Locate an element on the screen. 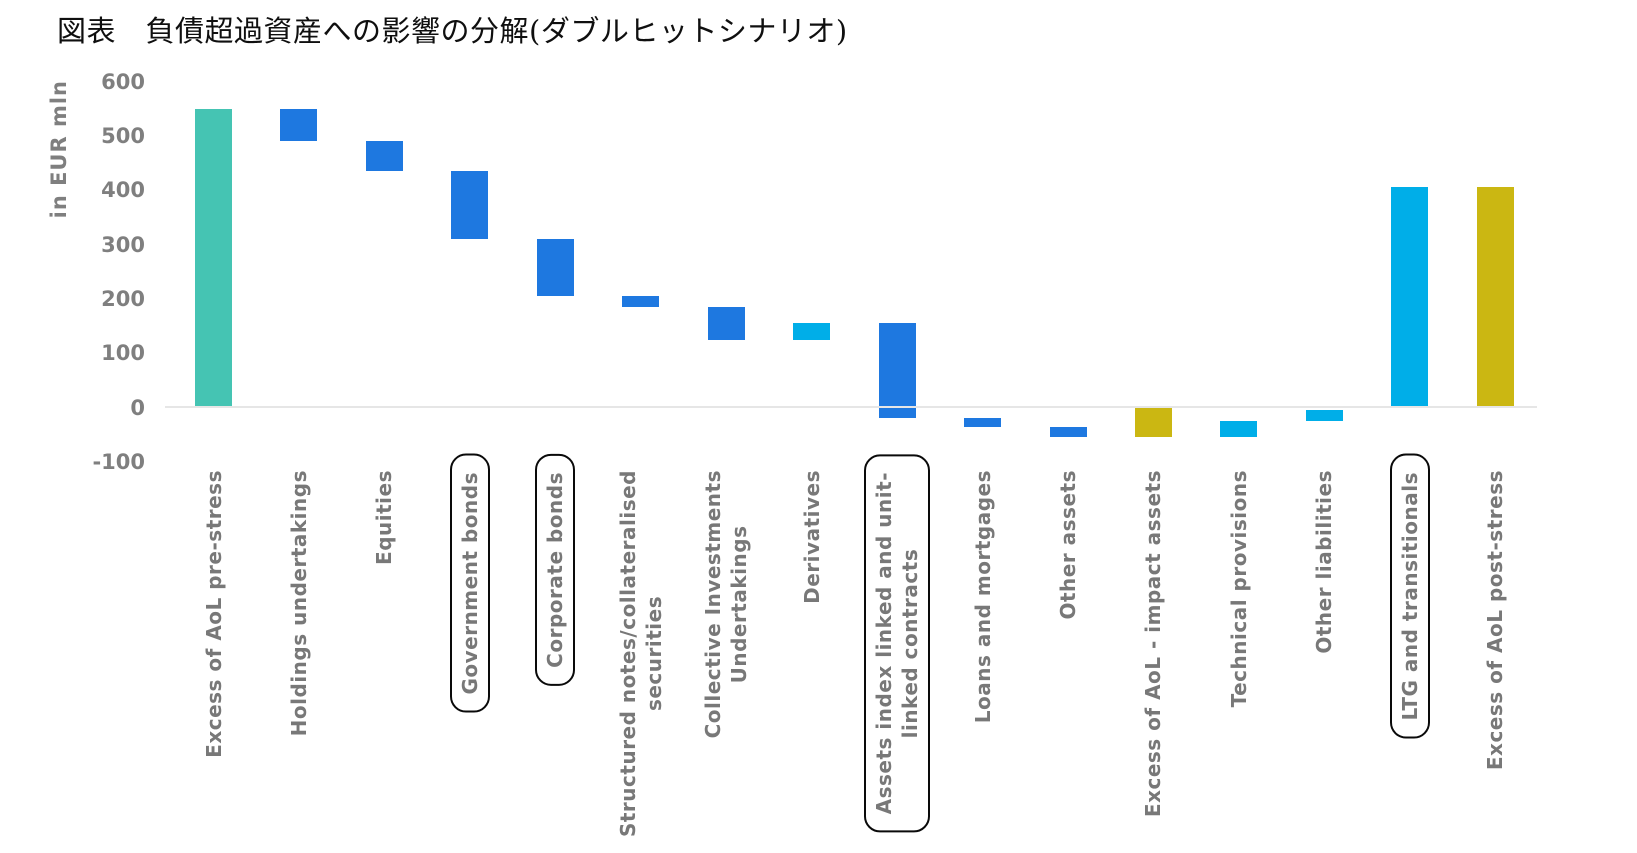 Image resolution: width=1637 pixels, height=853 pixels. bar-other-liabilities is located at coordinates (1324, 416).